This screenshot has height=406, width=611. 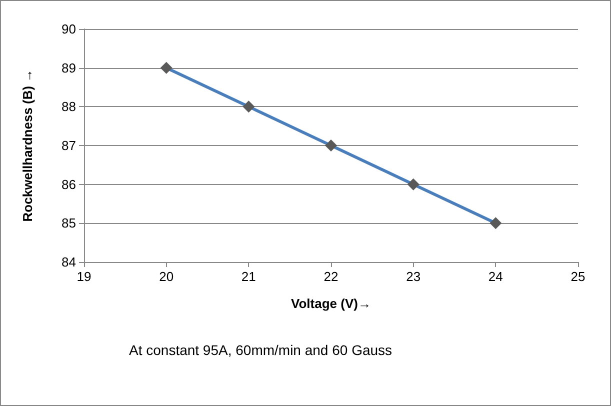 What do you see at coordinates (84, 276) in the screenshot?
I see `x-tick-label: 19` at bounding box center [84, 276].